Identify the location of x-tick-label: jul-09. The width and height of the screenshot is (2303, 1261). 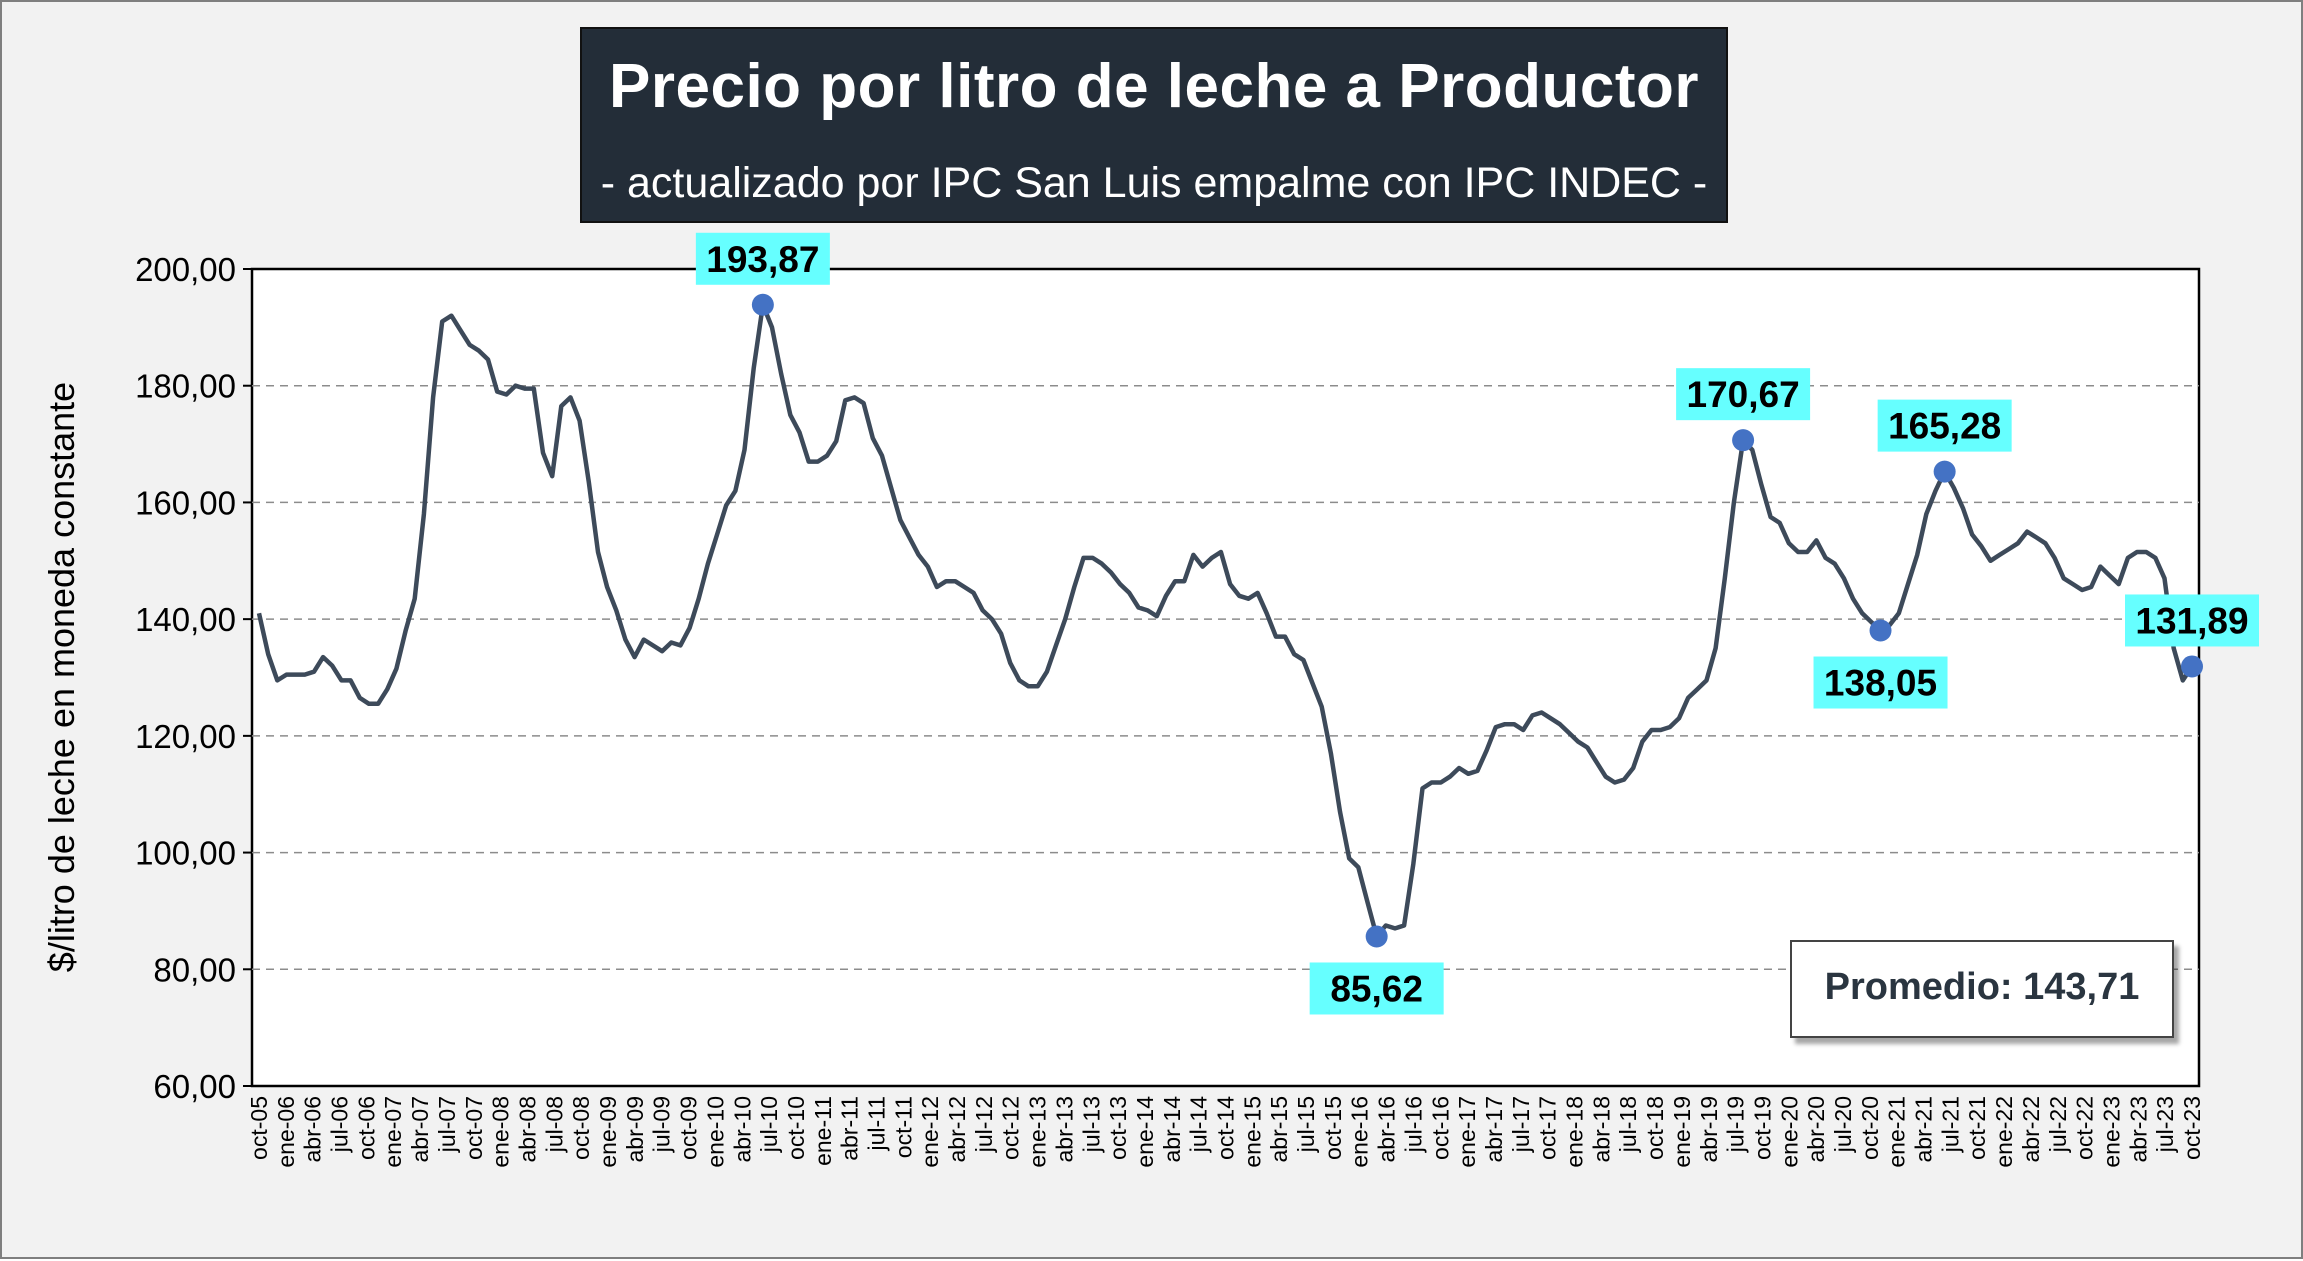
(662, 1124).